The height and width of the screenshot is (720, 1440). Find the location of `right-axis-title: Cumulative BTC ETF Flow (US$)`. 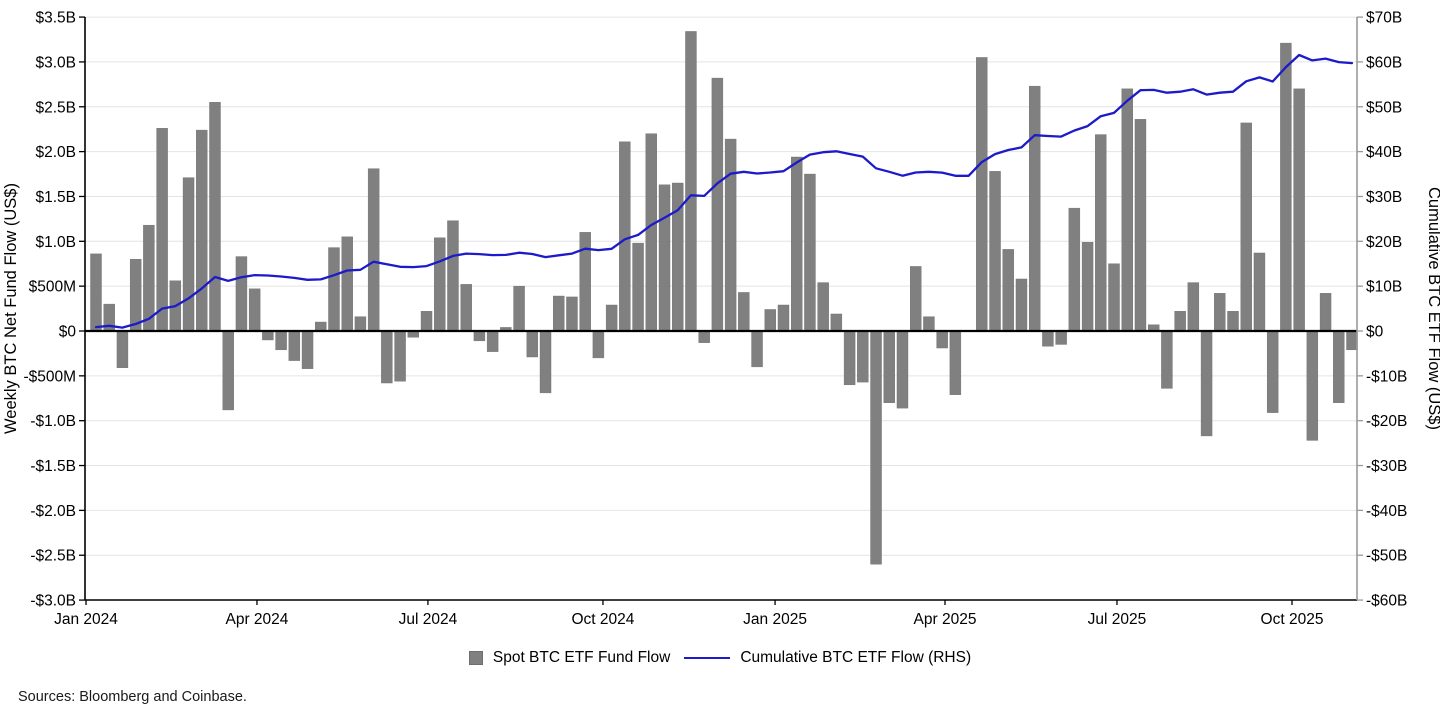

right-axis-title: Cumulative BTC ETF Flow (US$) is located at coordinates (1432, 308).